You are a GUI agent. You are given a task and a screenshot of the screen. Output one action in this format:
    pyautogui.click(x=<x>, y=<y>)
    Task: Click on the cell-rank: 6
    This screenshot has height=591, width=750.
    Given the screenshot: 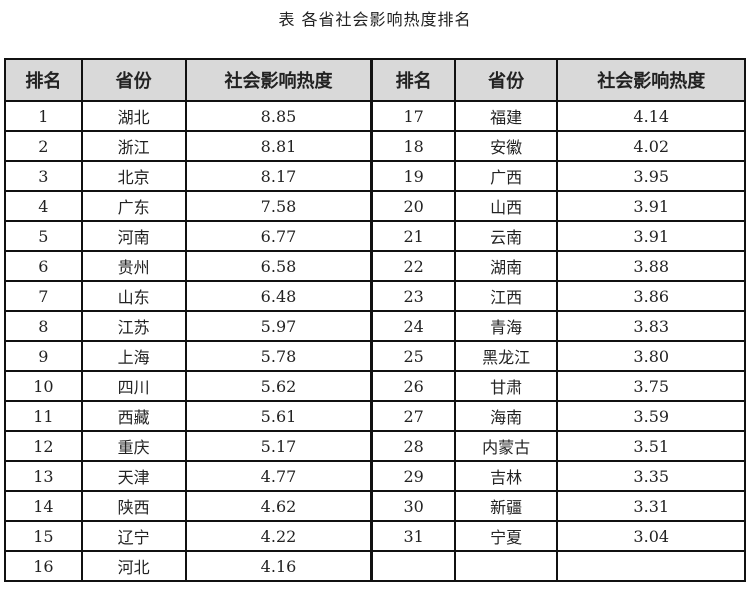 What is the action you would take?
    pyautogui.click(x=43, y=266)
    